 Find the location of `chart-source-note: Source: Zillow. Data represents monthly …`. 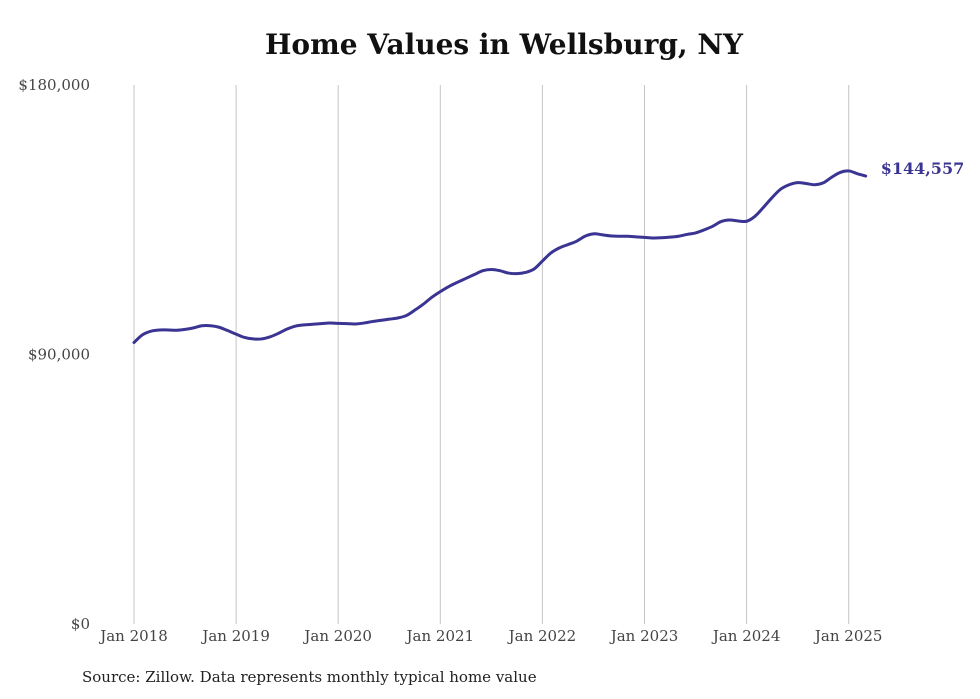

chart-source-note: Source: Zillow. Data represents monthly … is located at coordinates (309, 677).